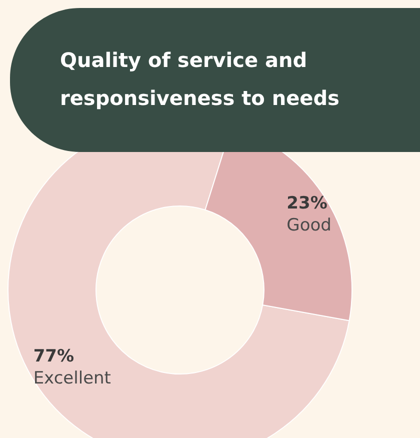 This screenshot has height=438, width=420. Describe the element at coordinates (309, 225) in the screenshot. I see `slice-label: Good` at that location.